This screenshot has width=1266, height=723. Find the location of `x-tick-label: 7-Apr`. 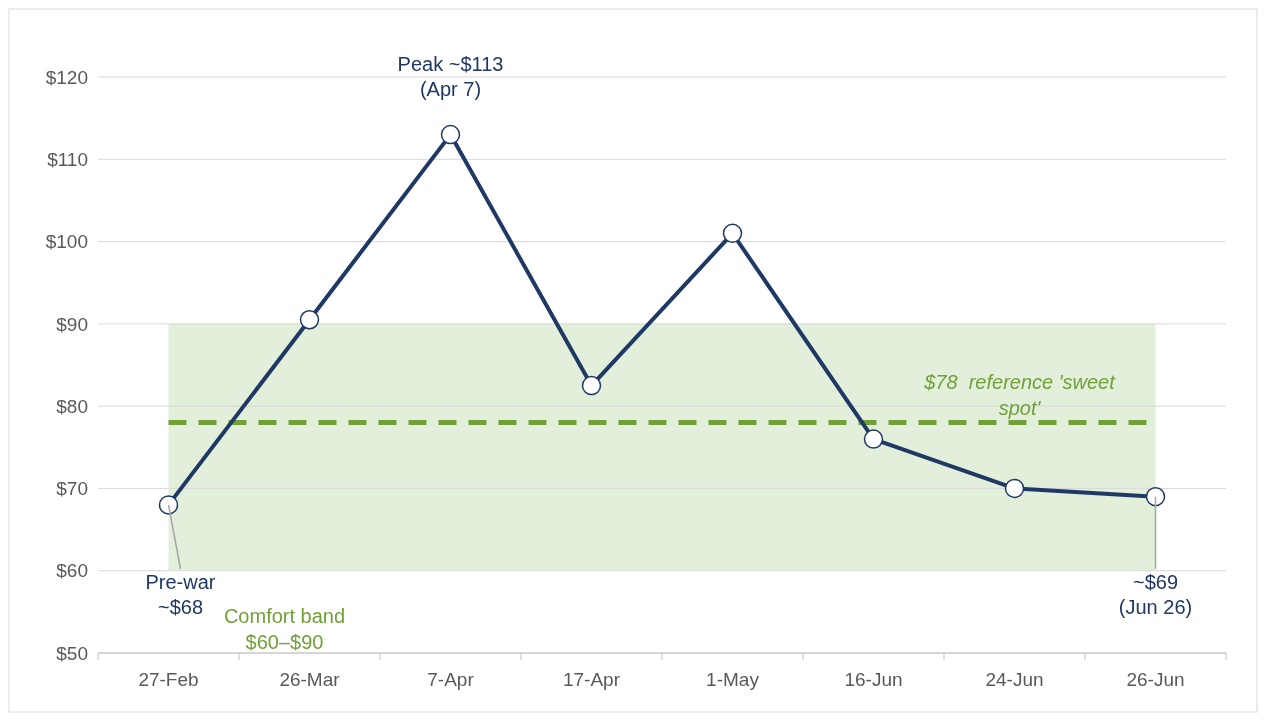

x-tick-label: 7-Apr is located at coordinates (451, 679).